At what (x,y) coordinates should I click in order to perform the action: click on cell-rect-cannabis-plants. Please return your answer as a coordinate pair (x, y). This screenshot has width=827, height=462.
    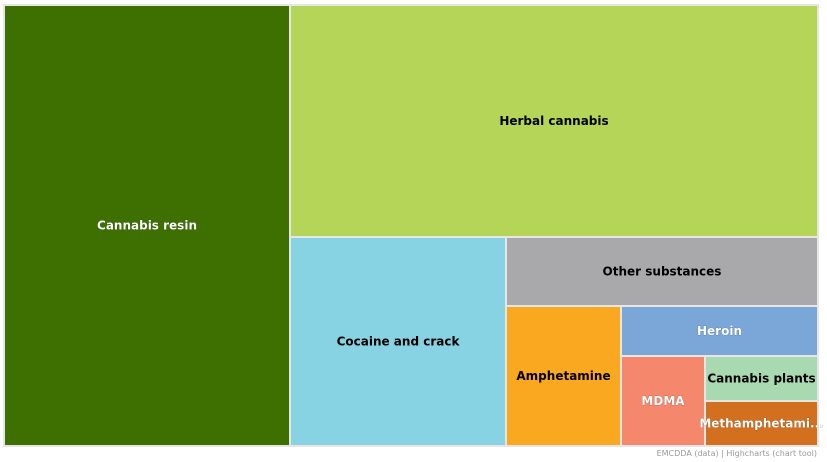
    Looking at the image, I should click on (761, 378).